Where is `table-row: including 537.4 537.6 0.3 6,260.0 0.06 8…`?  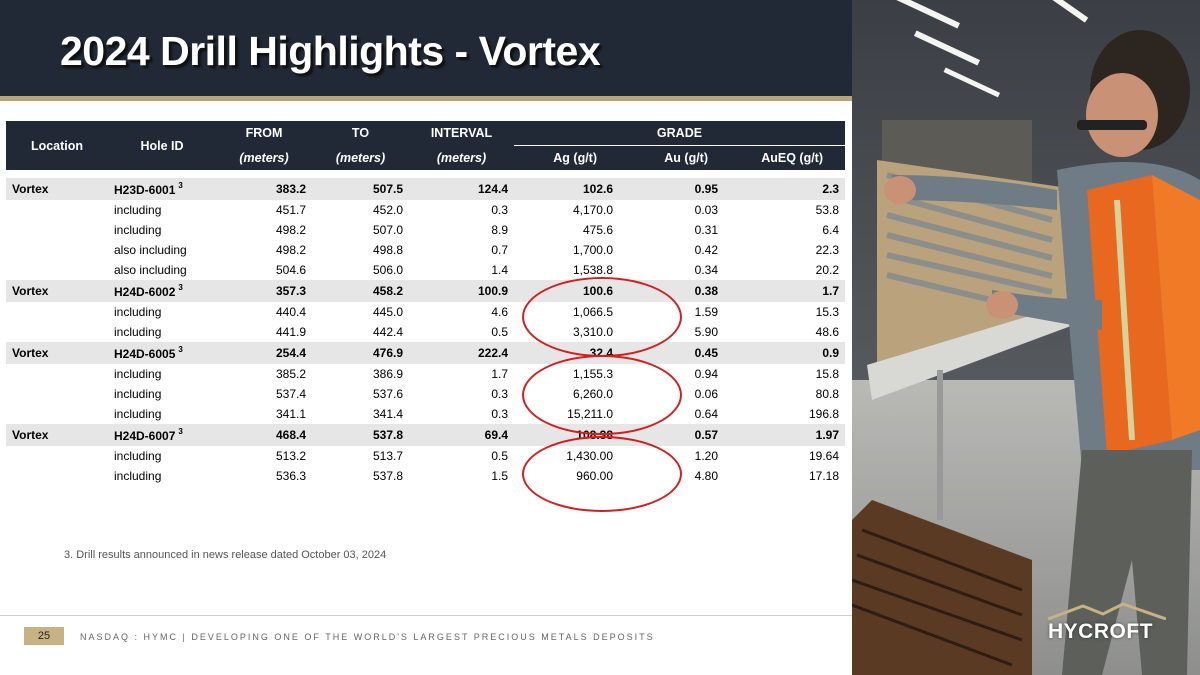
table-row: including 537.4 537.6 0.3 6,260.0 0.06 8… is located at coordinates (425, 394).